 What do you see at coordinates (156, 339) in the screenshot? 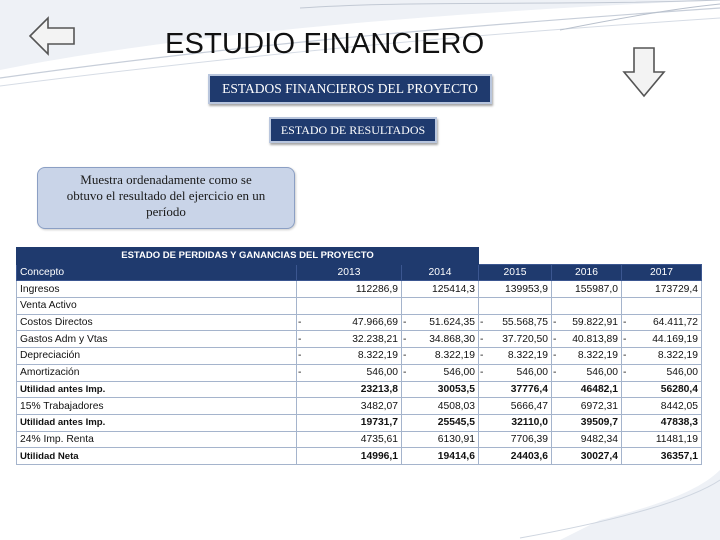
I see `row-label: Gastos Adm y Vtas` at bounding box center [156, 339].